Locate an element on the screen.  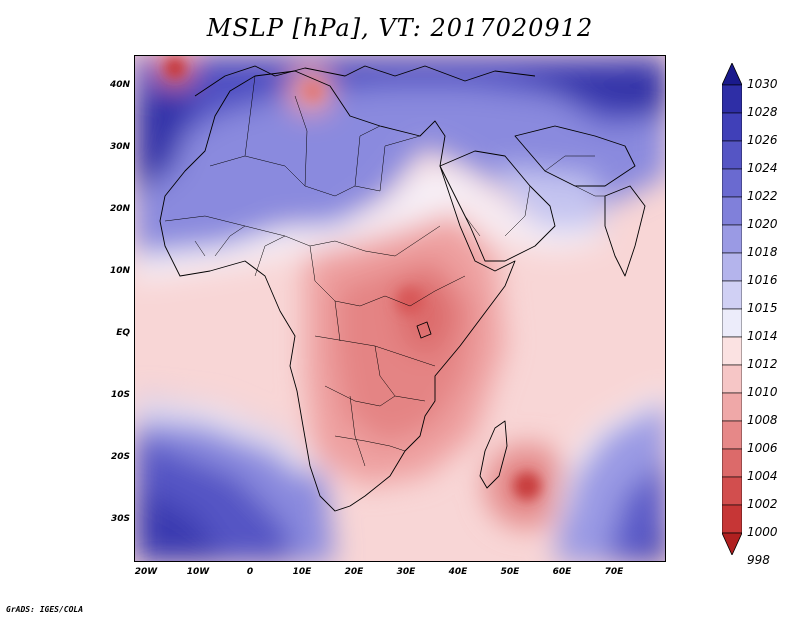
colorbar-arrow-top is located at coordinates (732, 74).